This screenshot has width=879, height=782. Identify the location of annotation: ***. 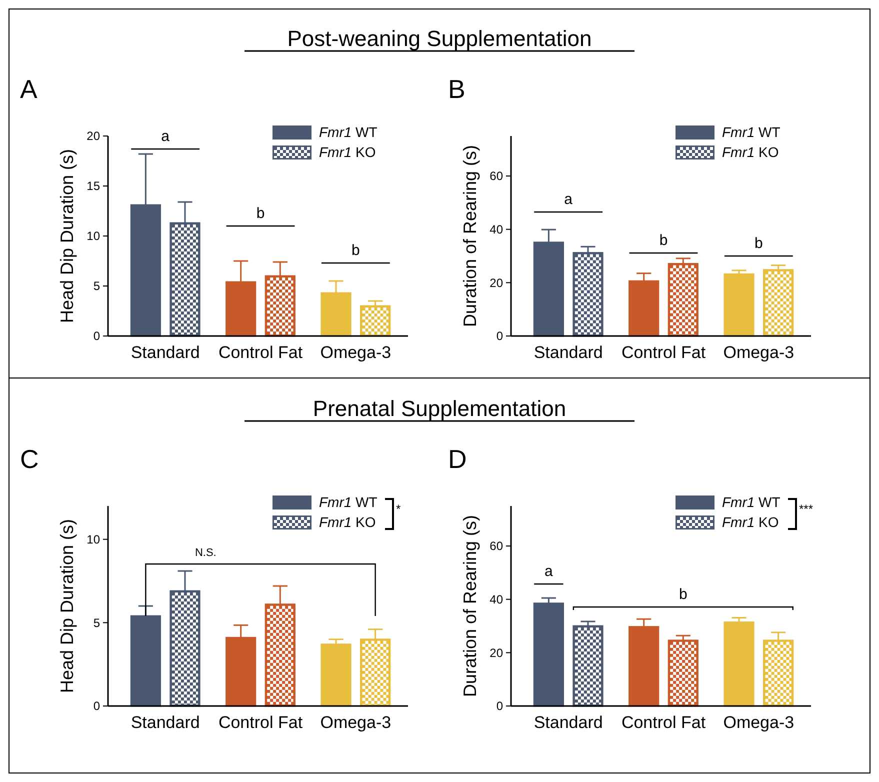
(806, 509).